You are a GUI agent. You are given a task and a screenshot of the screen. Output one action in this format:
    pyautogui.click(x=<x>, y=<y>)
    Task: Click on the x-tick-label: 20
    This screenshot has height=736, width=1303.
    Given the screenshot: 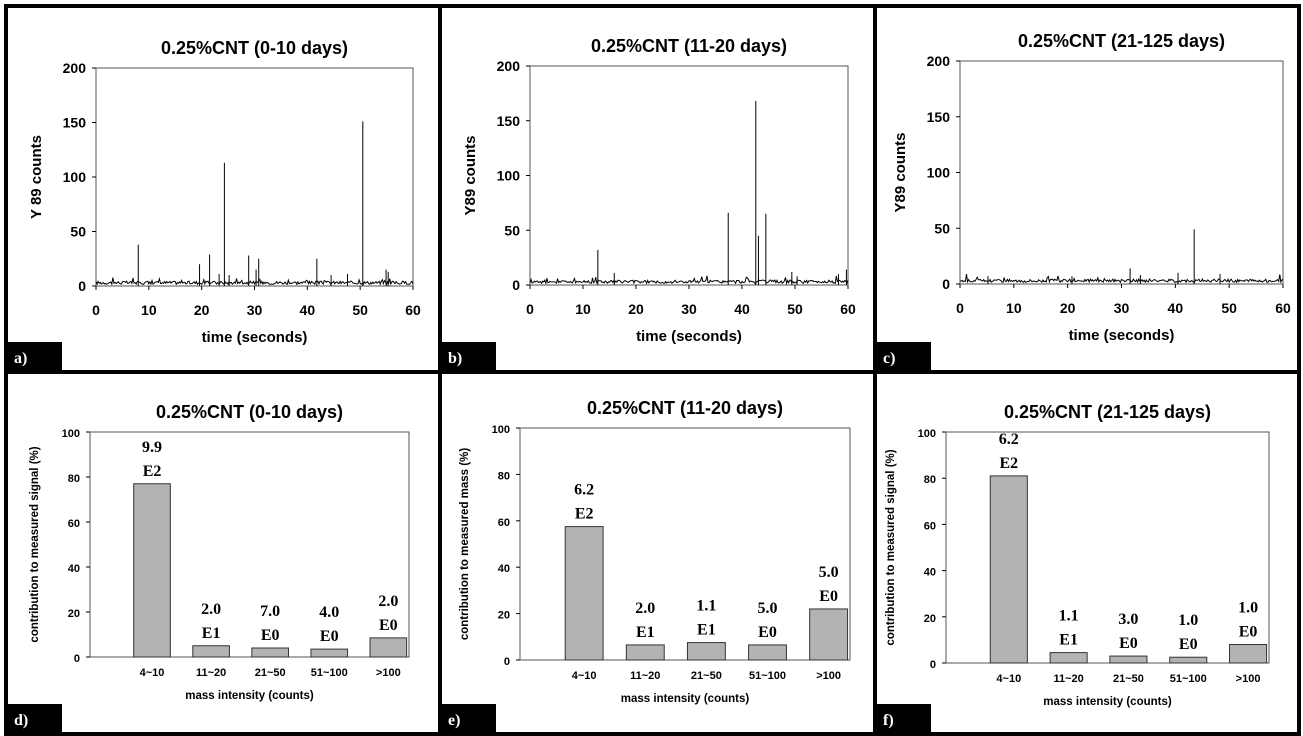 What is the action you would take?
    pyautogui.click(x=1068, y=308)
    